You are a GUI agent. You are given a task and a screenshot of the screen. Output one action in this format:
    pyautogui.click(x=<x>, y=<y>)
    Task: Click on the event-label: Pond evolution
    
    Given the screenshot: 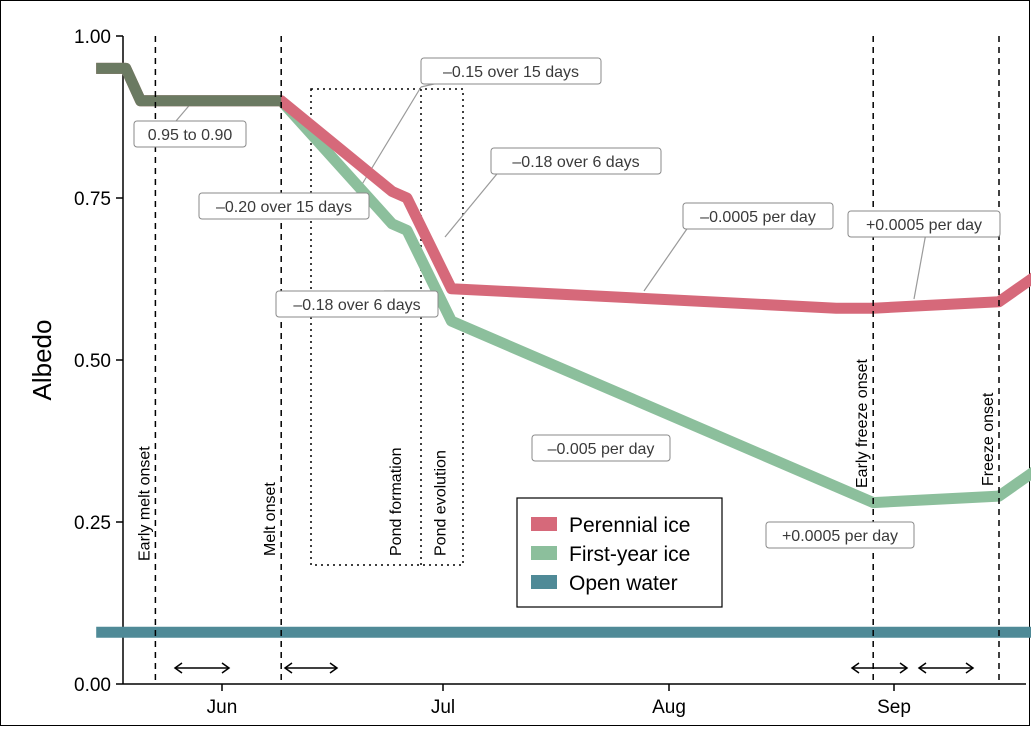 What is the action you would take?
    pyautogui.click(x=440, y=503)
    